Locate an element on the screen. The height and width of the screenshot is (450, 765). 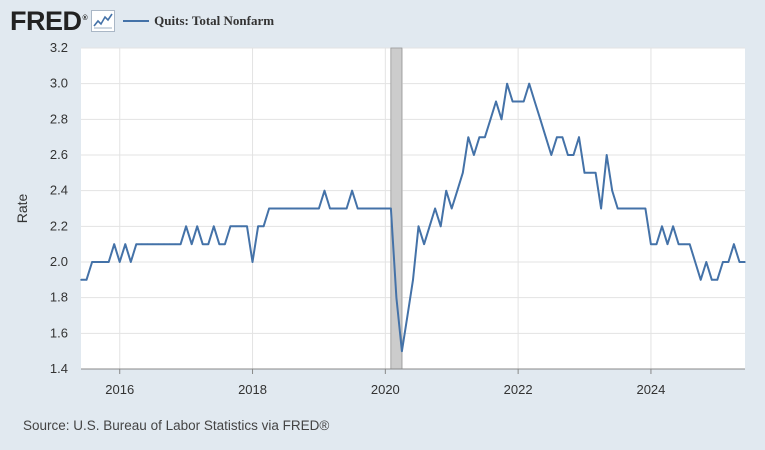
x-tick-label: 2018 is located at coordinates (252, 389).